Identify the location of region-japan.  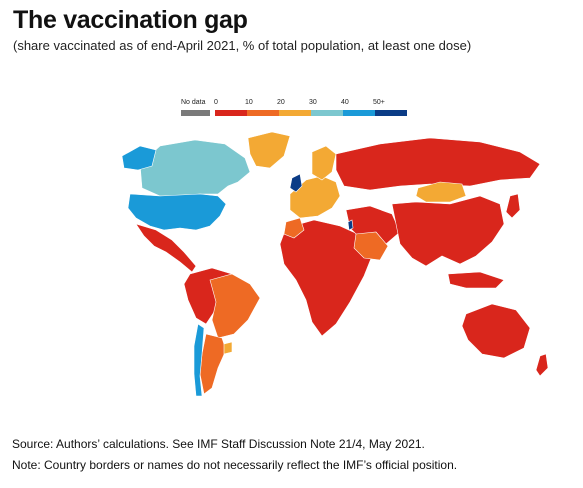
(513, 206).